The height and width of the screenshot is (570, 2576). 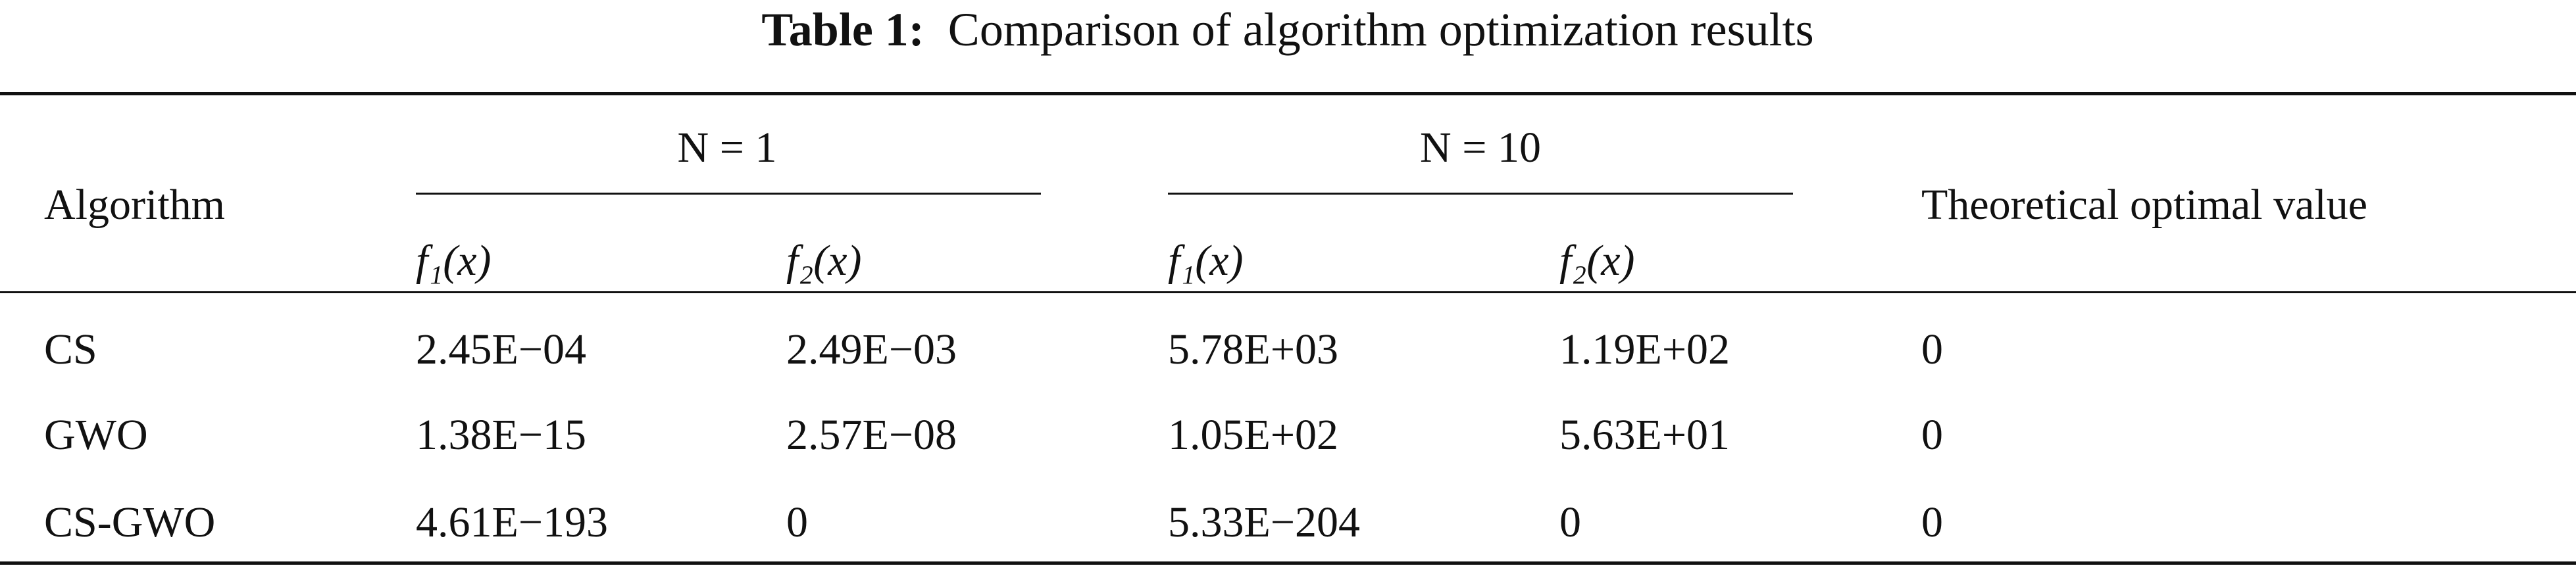 What do you see at coordinates (501, 435) in the screenshot?
I see `cell-value: 1.38E−15` at bounding box center [501, 435].